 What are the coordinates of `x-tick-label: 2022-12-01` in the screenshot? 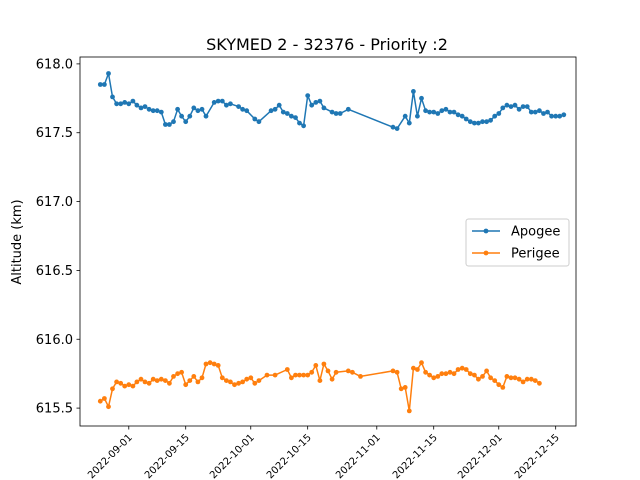 It's located at (480, 456).